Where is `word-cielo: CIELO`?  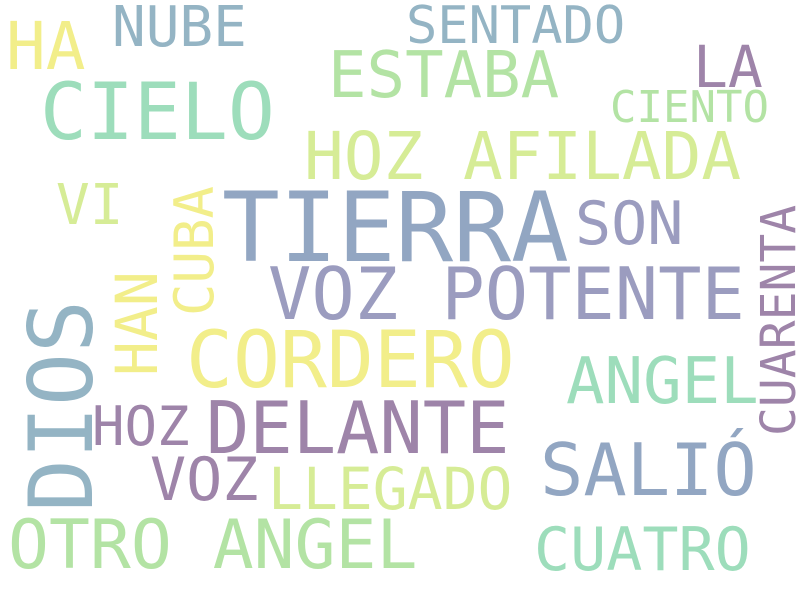
word-cielo: CIELO is located at coordinates (157, 113).